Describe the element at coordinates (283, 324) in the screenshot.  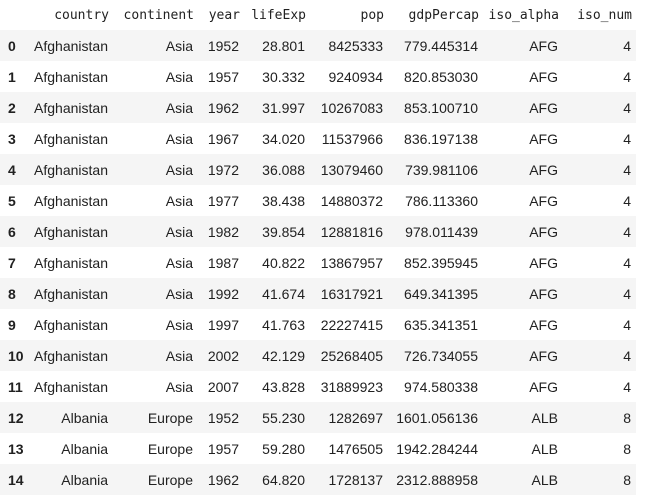
I see `lifeexp-cell: 41.763` at that location.